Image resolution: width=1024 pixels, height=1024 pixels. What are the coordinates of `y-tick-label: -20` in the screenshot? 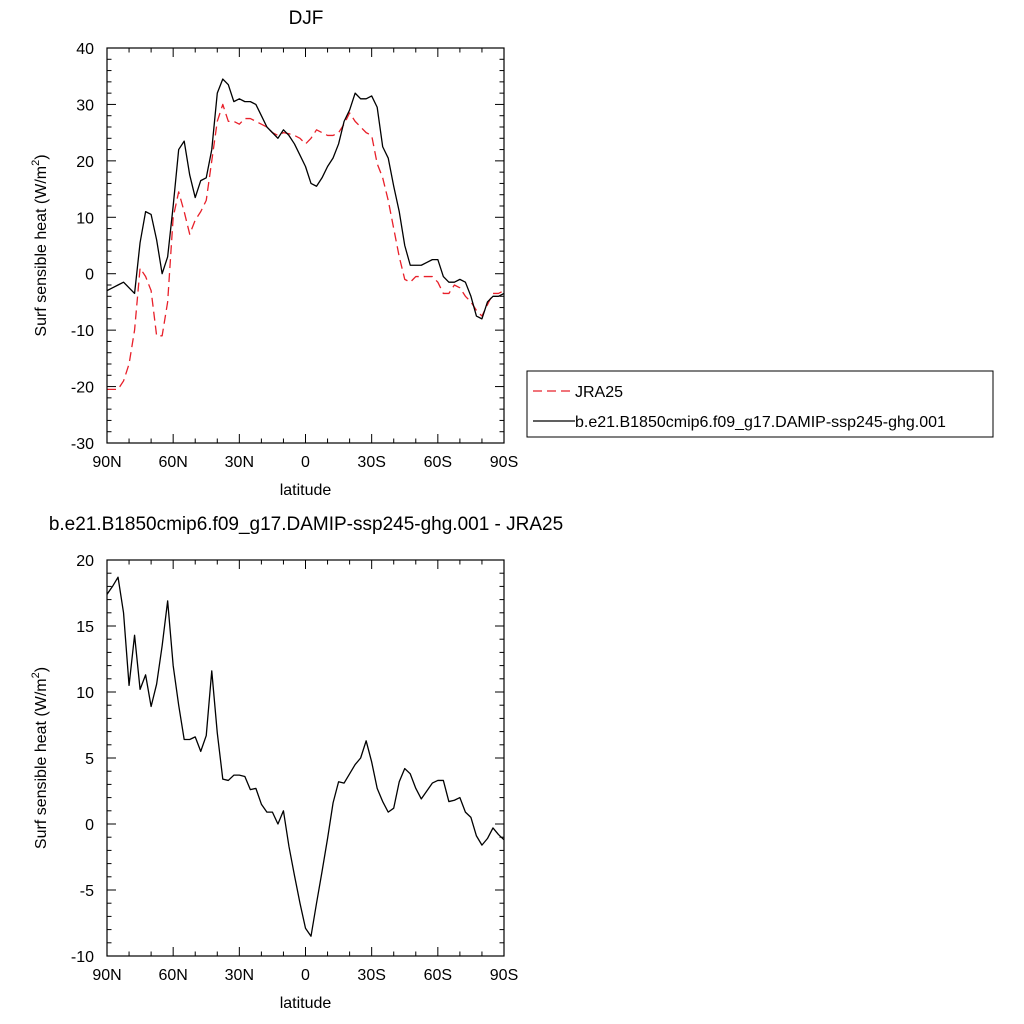 It's located at (82, 388).